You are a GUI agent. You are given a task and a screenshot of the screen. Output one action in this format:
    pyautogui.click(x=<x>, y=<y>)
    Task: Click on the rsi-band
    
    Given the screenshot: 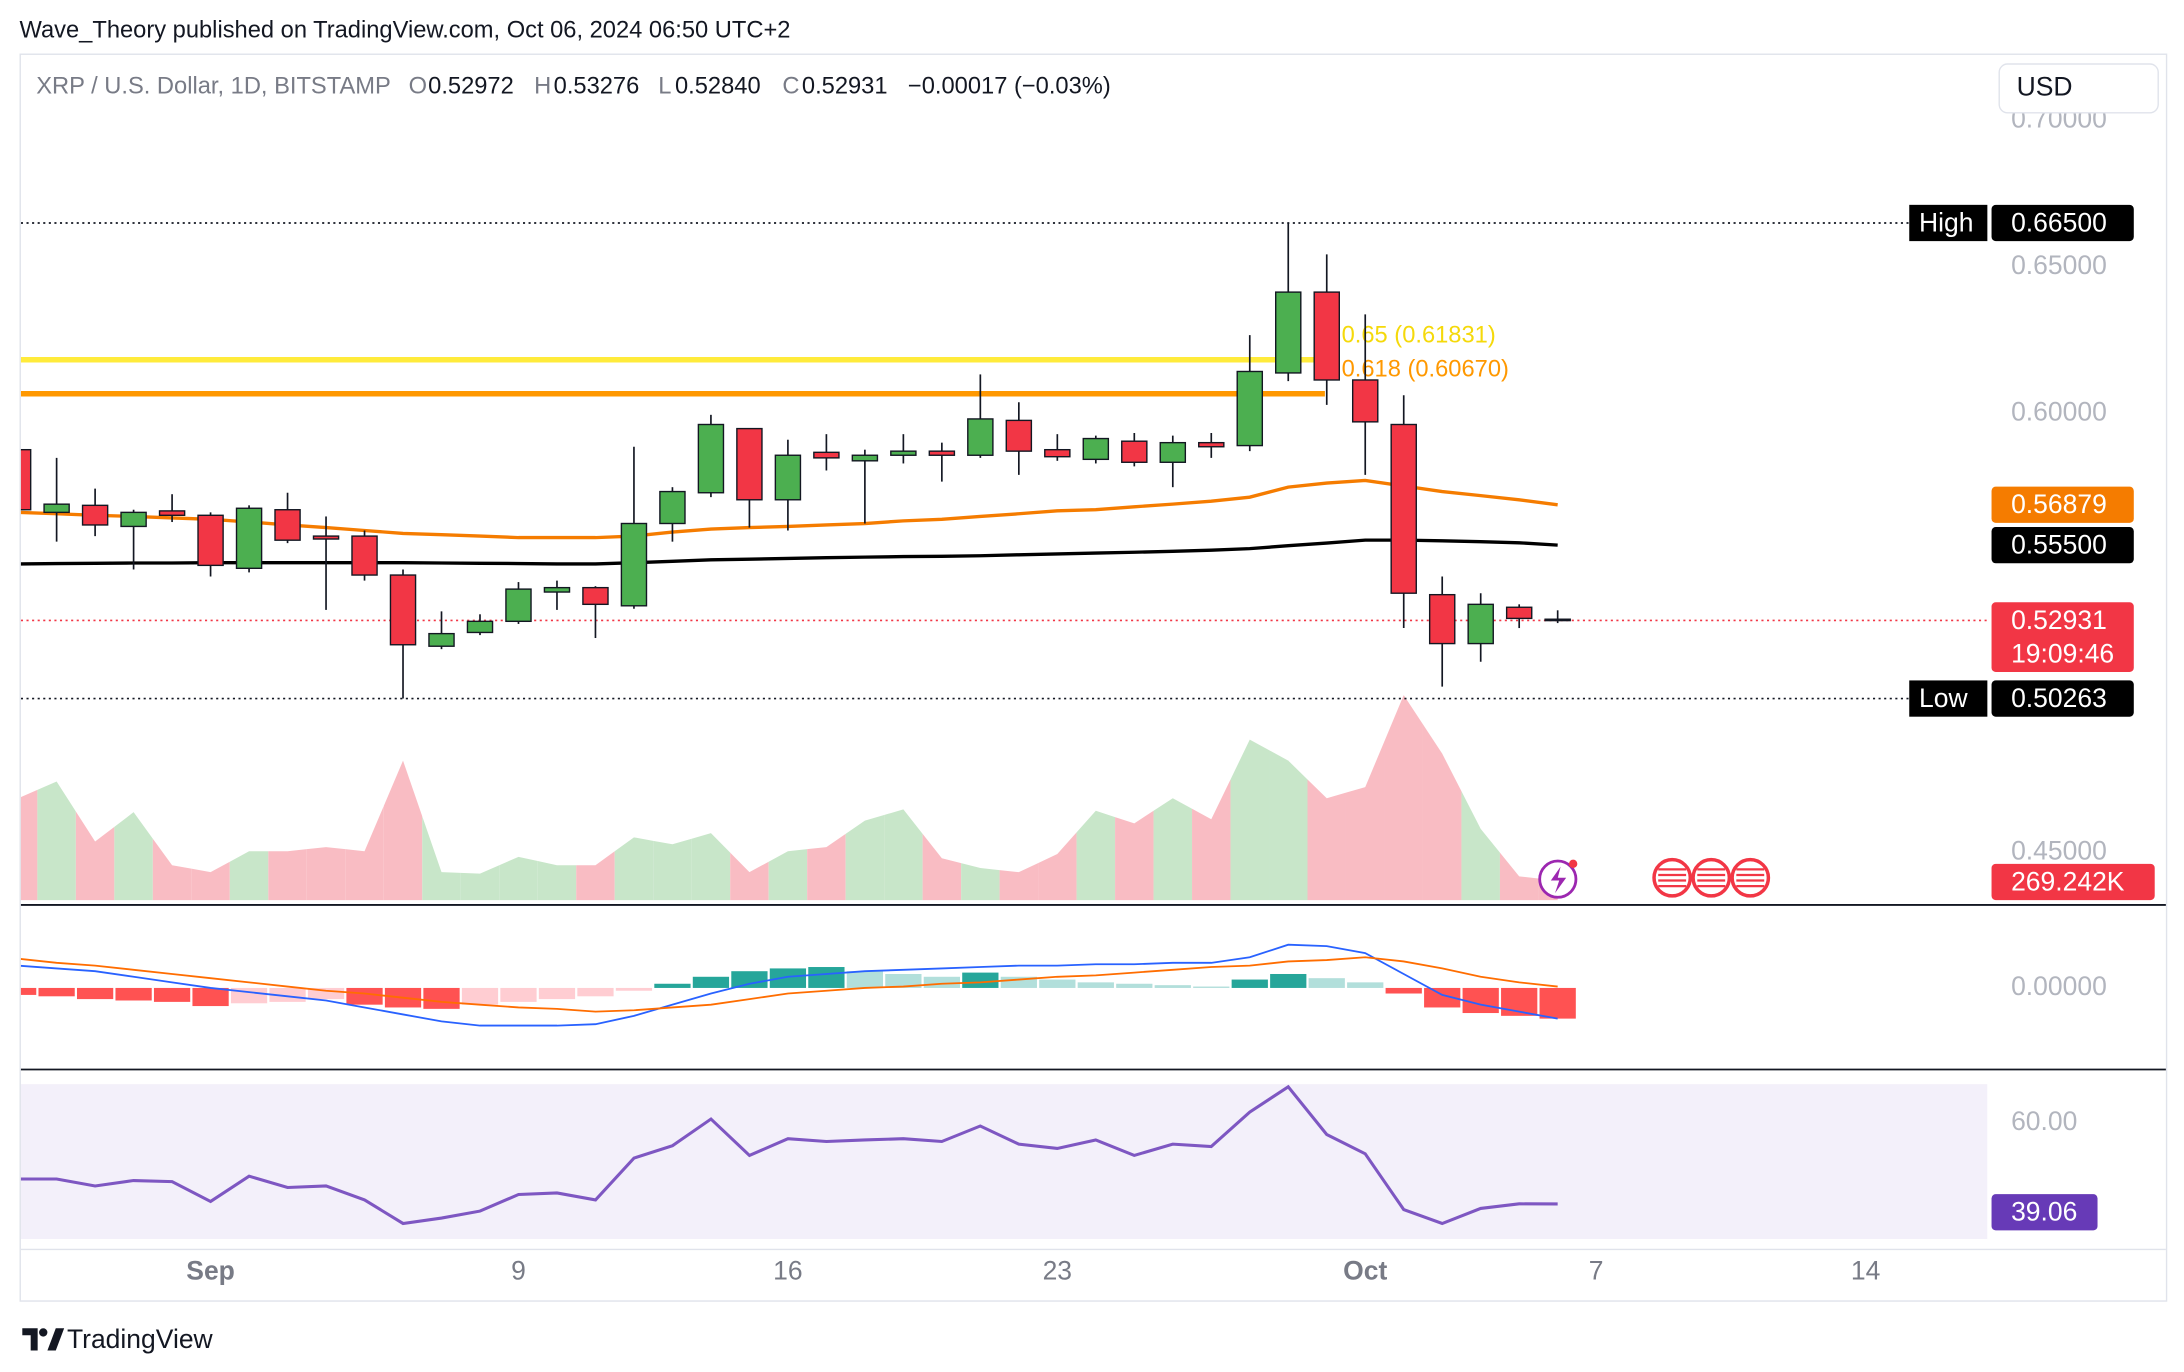 What is the action you would take?
    pyautogui.click(x=1004, y=1161)
    